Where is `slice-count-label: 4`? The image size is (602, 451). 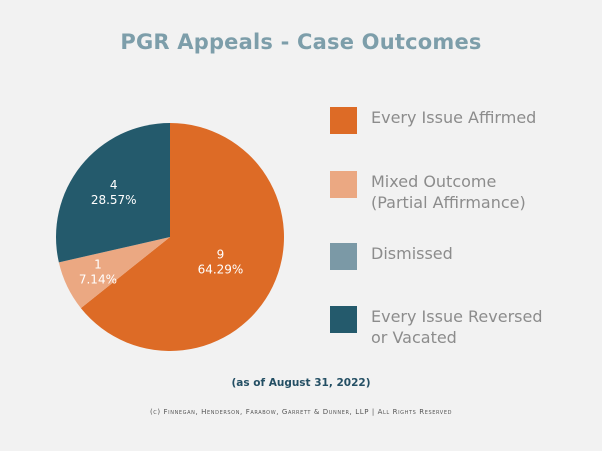
slice-count-label: 4 is located at coordinates (114, 185).